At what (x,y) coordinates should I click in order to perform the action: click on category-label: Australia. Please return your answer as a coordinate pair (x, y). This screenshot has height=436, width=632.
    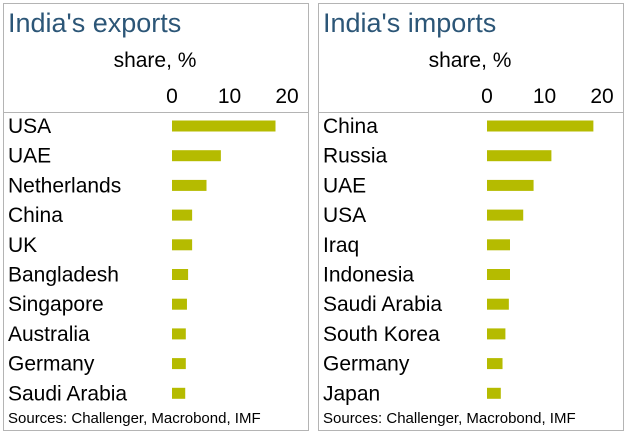
    Looking at the image, I should click on (49, 334).